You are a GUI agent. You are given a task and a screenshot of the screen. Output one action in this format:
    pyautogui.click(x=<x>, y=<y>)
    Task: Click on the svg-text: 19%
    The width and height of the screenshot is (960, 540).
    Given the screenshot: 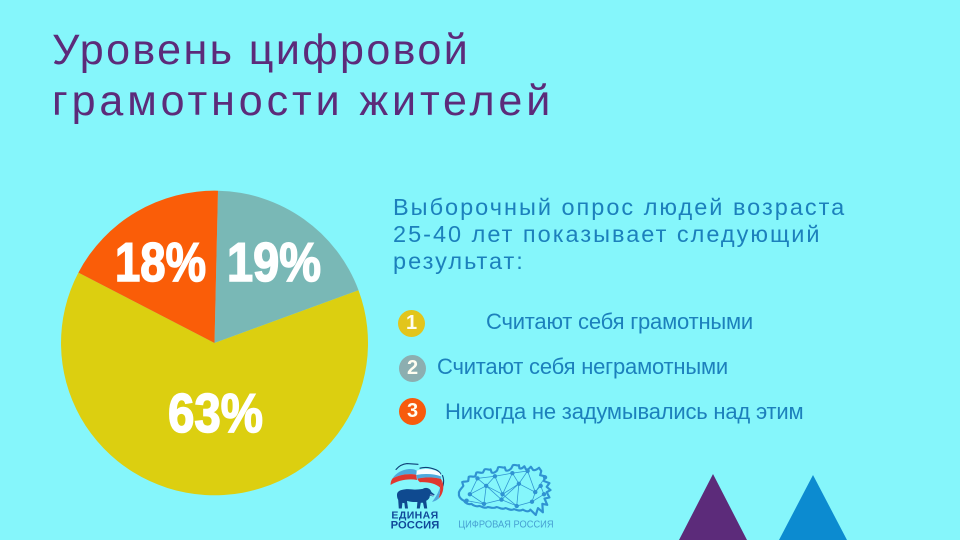 What is the action you would take?
    pyautogui.click(x=274, y=262)
    